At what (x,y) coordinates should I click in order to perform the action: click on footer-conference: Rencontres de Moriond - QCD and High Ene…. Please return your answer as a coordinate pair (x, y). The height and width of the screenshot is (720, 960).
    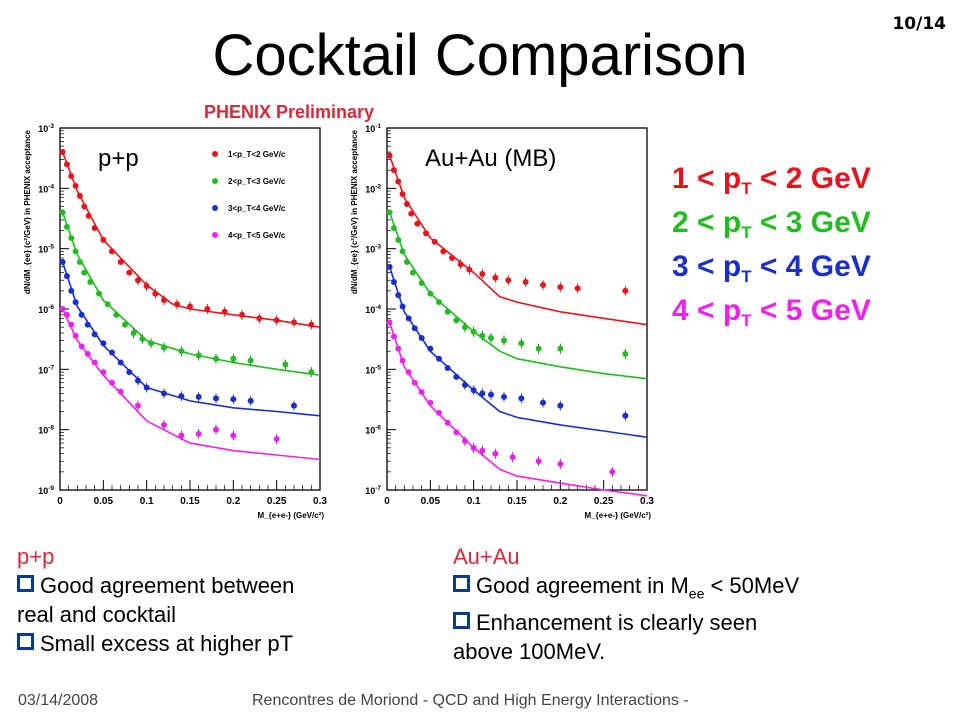
    Looking at the image, I should click on (470, 700).